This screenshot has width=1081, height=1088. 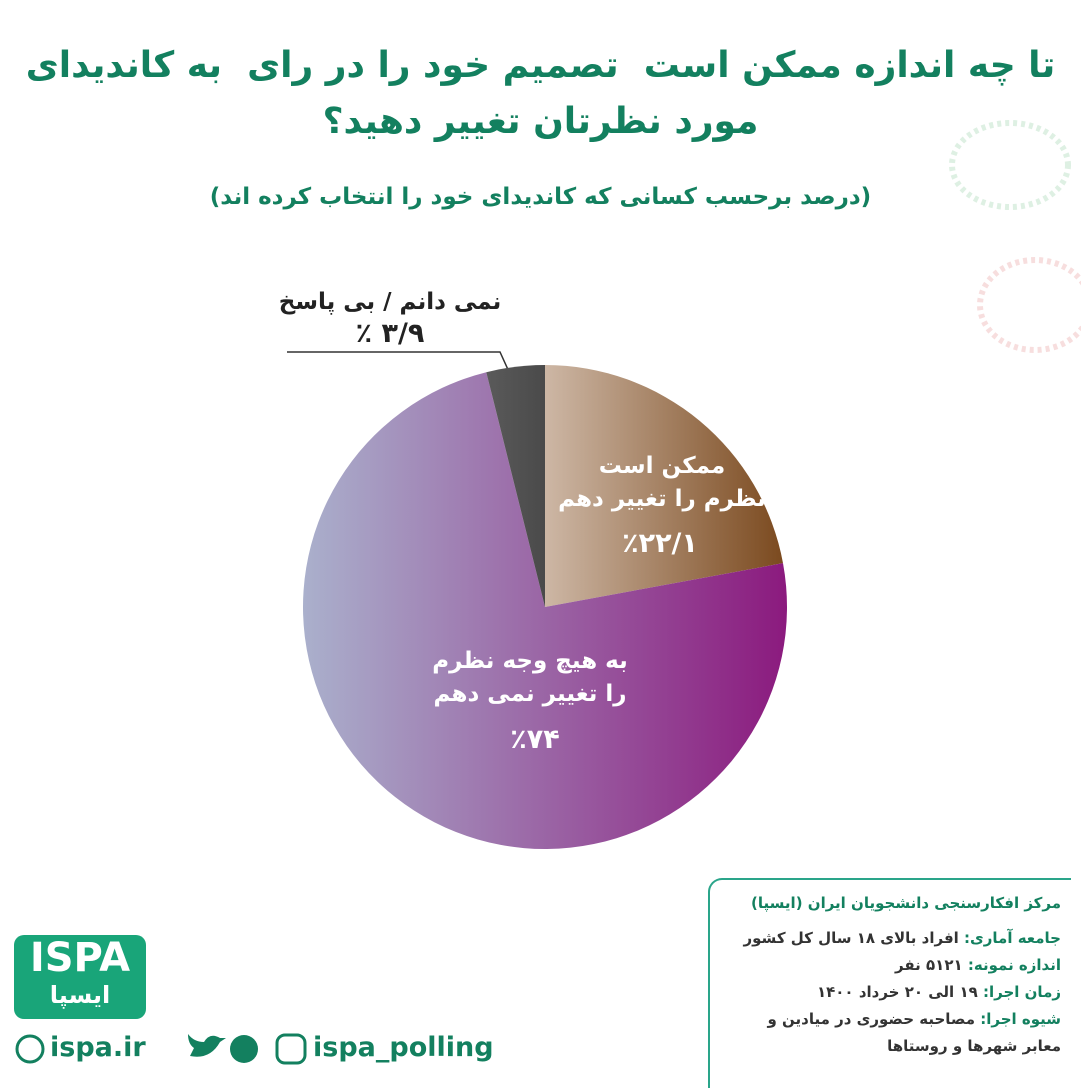 I want to click on instagram-icon, so click(x=291, y=1049).